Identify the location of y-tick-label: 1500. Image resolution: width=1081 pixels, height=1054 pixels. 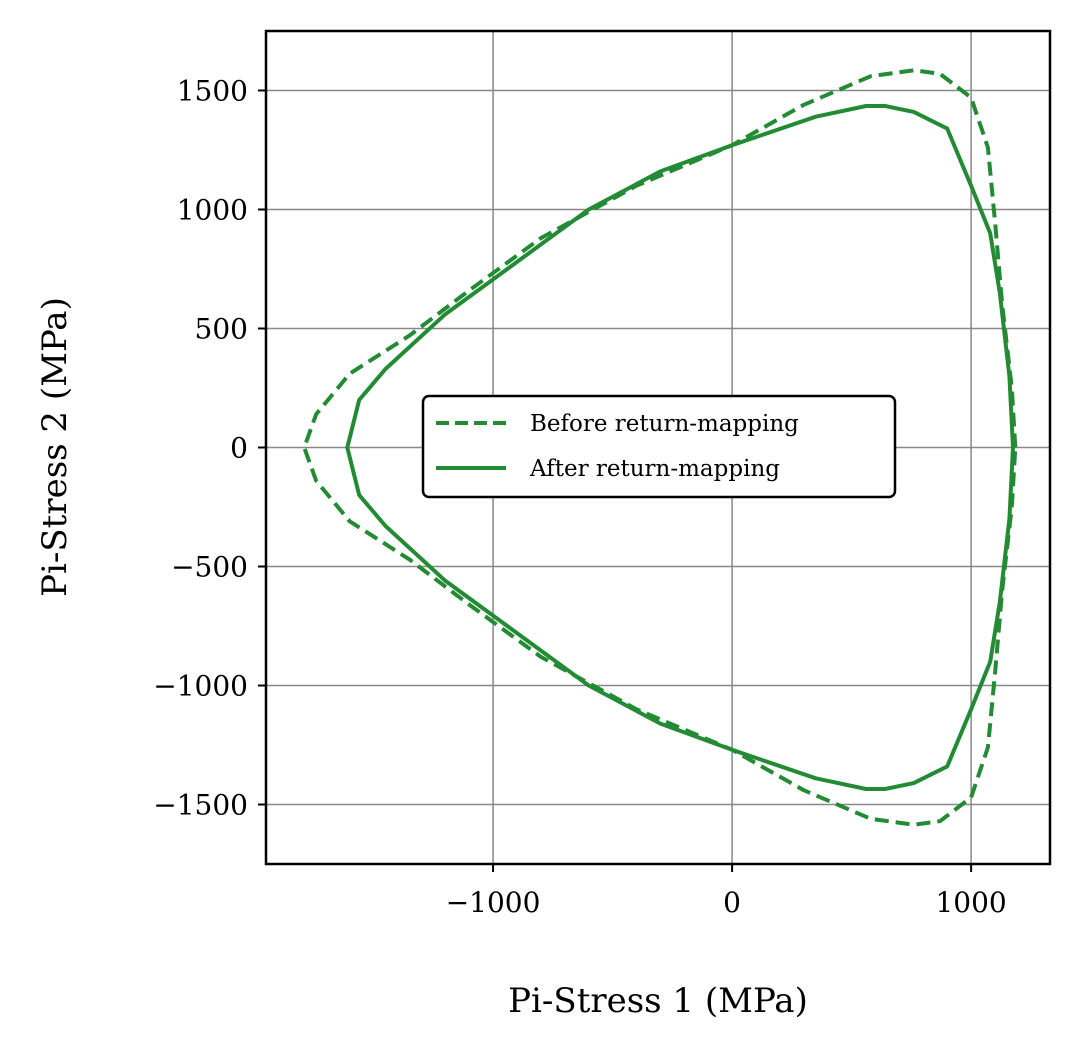
(212, 91).